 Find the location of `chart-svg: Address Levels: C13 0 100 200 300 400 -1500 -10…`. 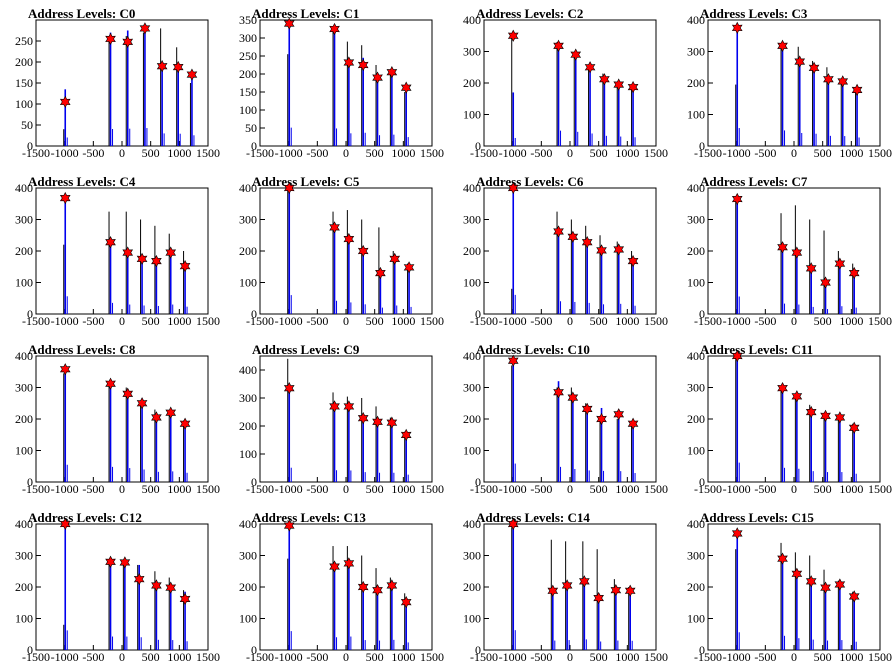

chart-svg: Address Levels: C13 0 100 200 300 400 -1500 -10… is located at coordinates (341, 587).